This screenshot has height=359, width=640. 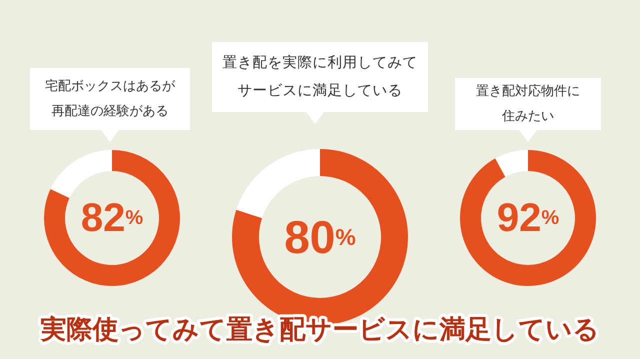 I want to click on data-label: 92%, so click(x=528, y=218).